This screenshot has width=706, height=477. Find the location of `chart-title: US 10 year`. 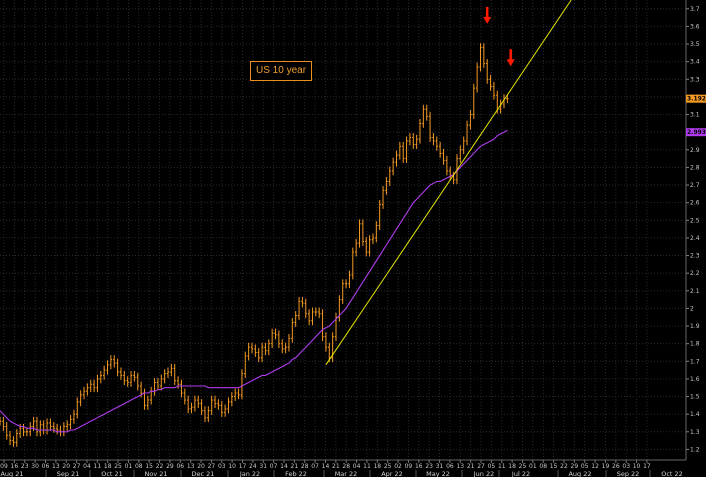

chart-title: US 10 year is located at coordinates (281, 71).